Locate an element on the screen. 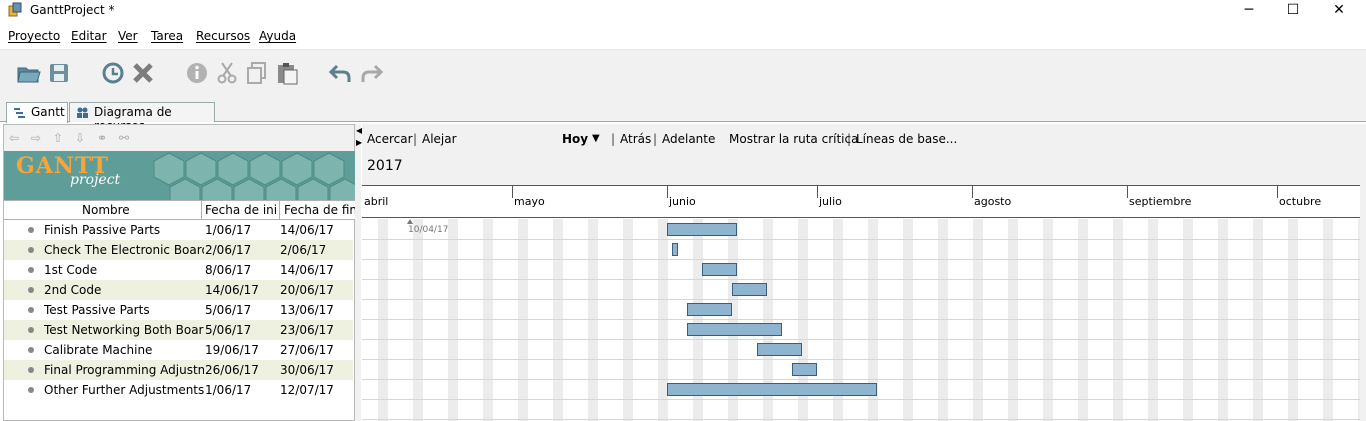 The width and height of the screenshot is (1366, 421). table-row: Calibrate Machine 19/06/17 27/06/17 is located at coordinates (178, 350).